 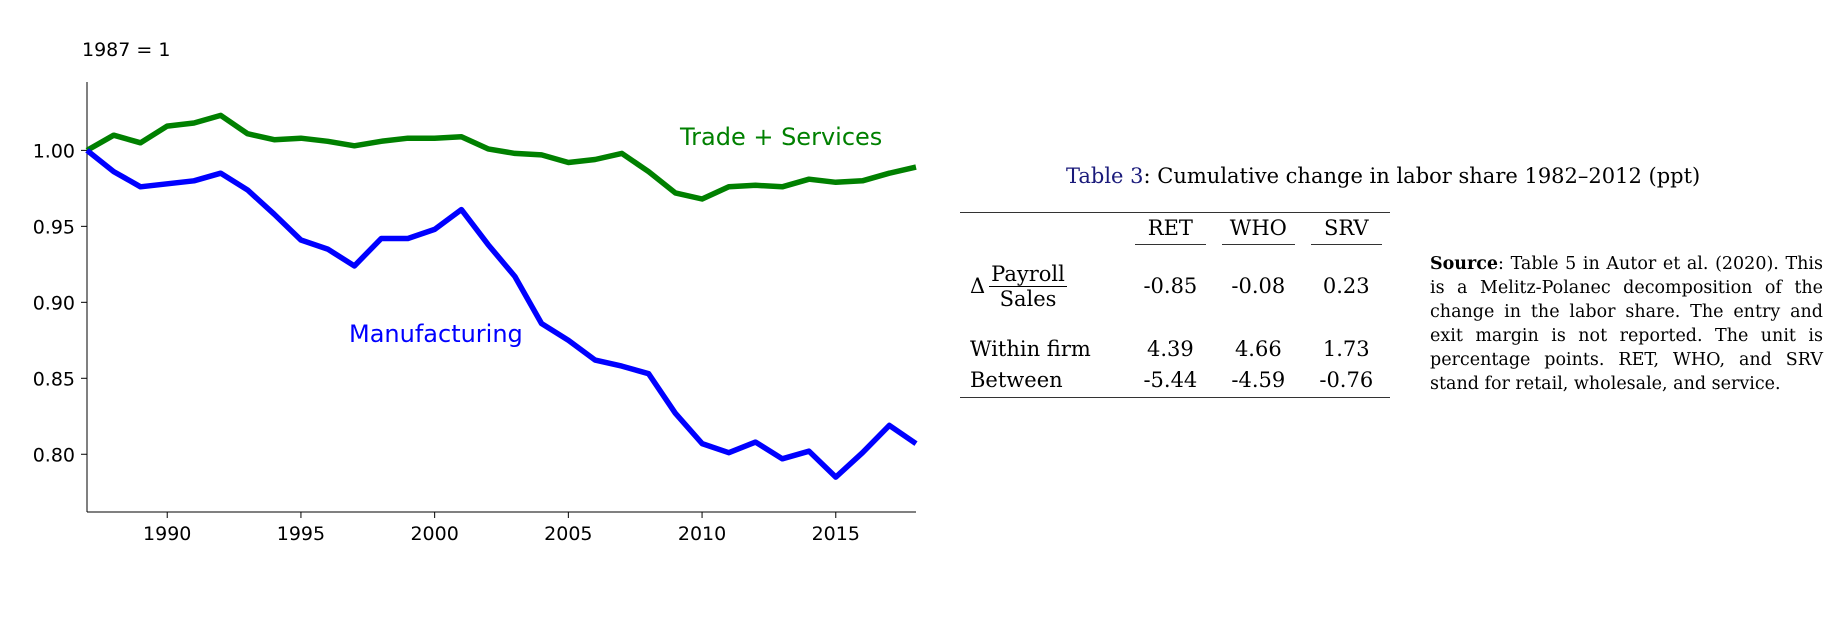 I want to click on table-cell: -4.59, so click(x=1258, y=379).